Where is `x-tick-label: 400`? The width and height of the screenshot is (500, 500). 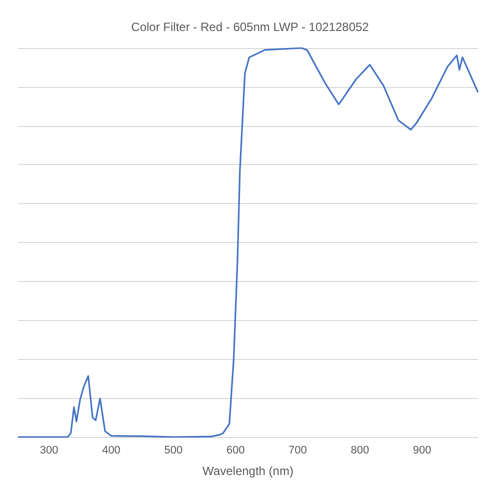 x-tick-label: 400 is located at coordinates (111, 450).